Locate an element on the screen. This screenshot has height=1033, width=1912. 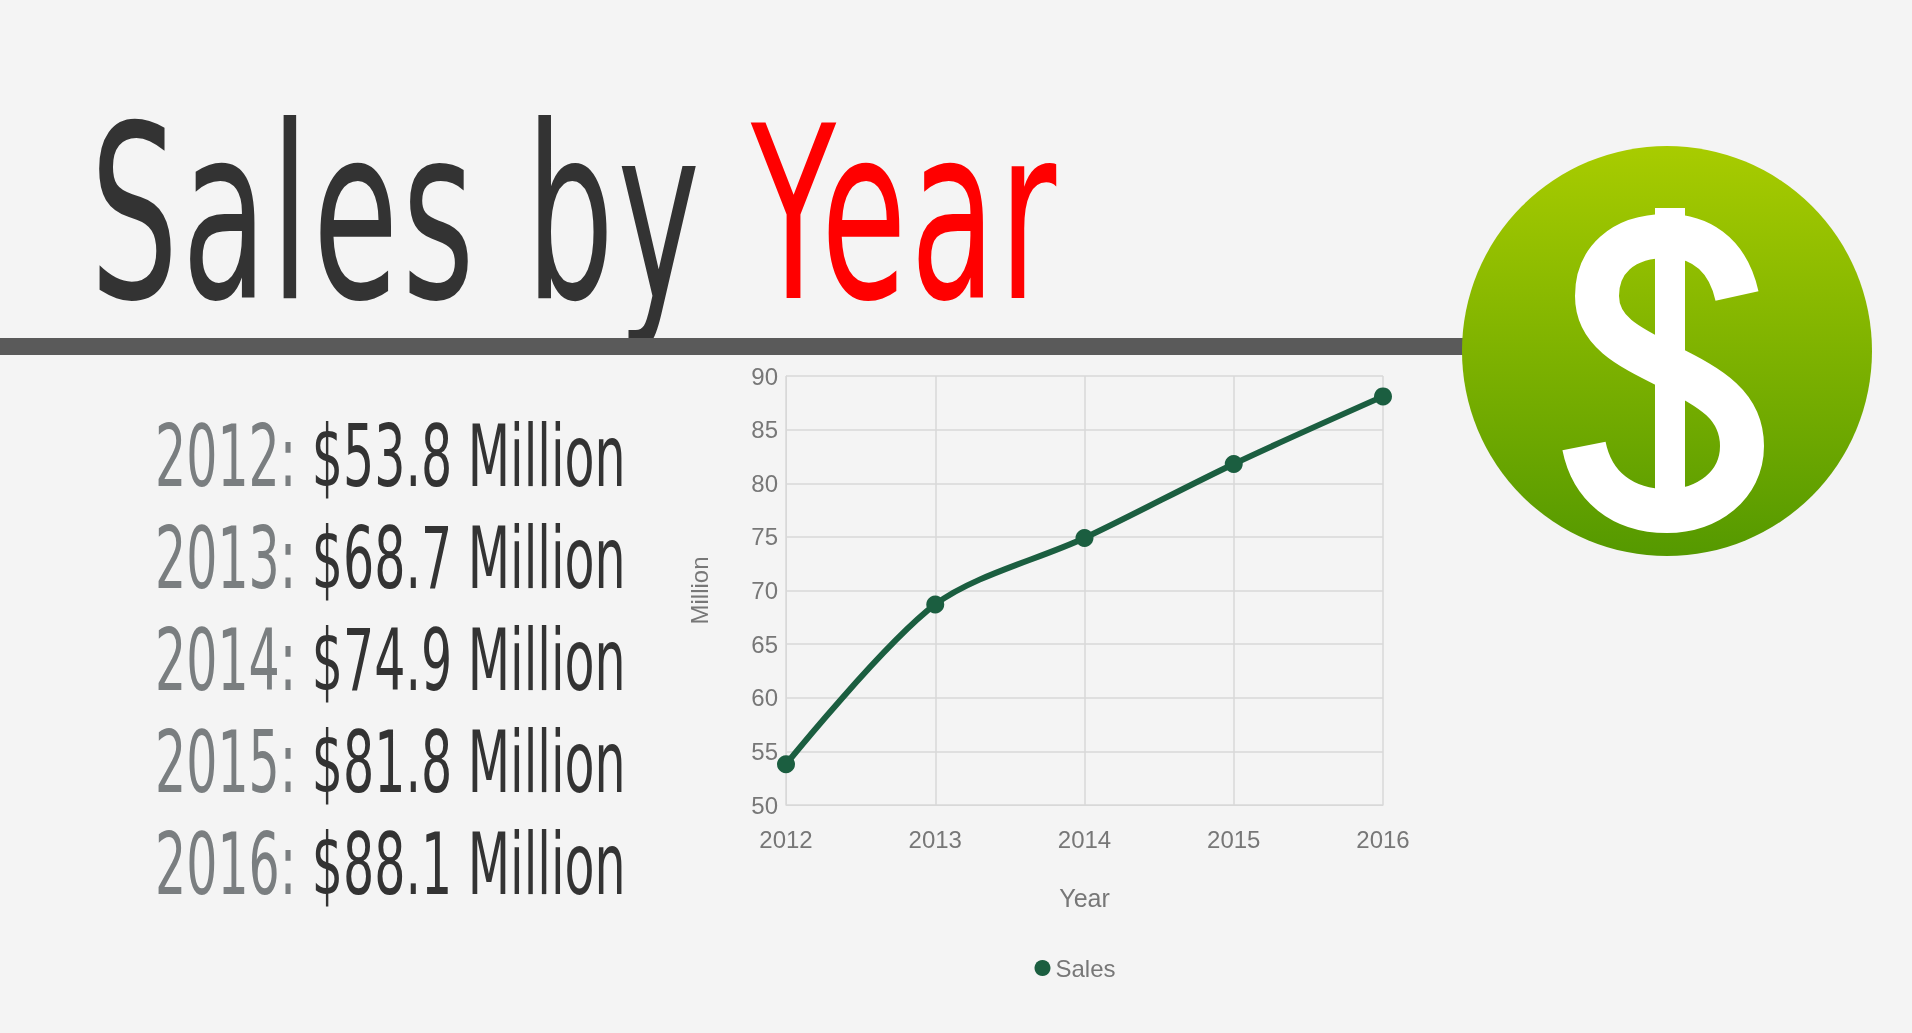
y-axis-title: Million is located at coordinates (699, 590).